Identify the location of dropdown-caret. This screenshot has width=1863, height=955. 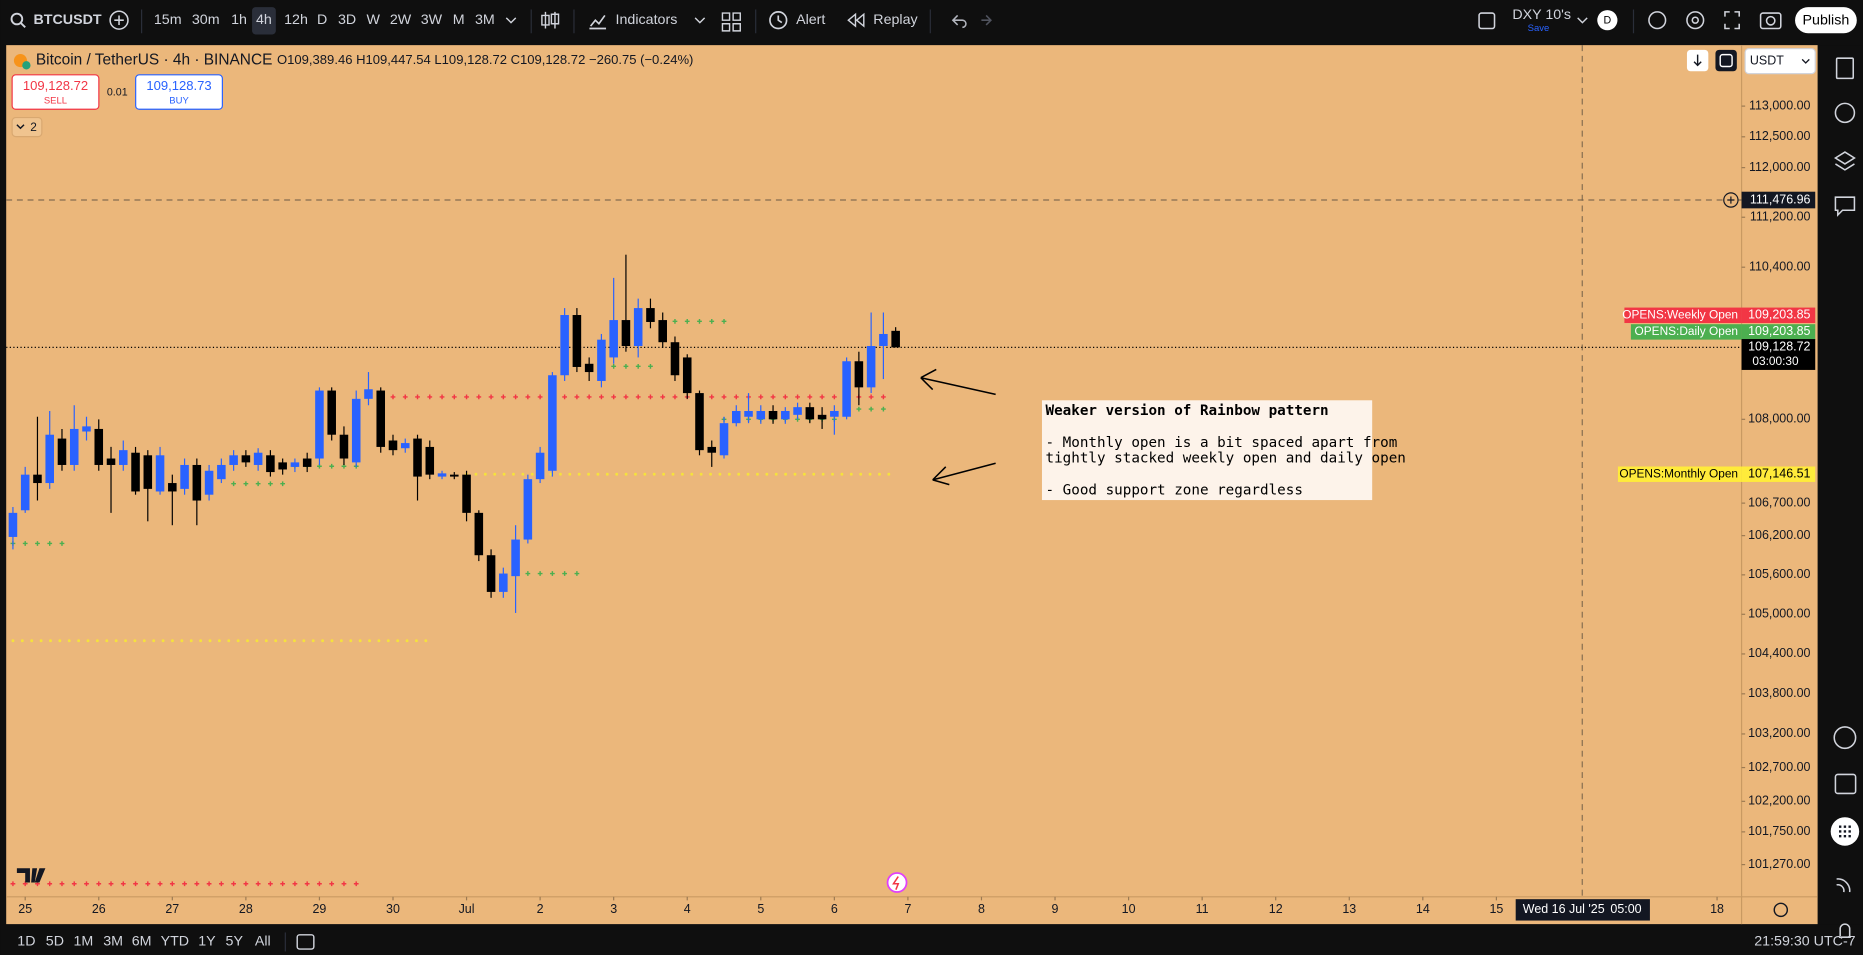
(700, 20).